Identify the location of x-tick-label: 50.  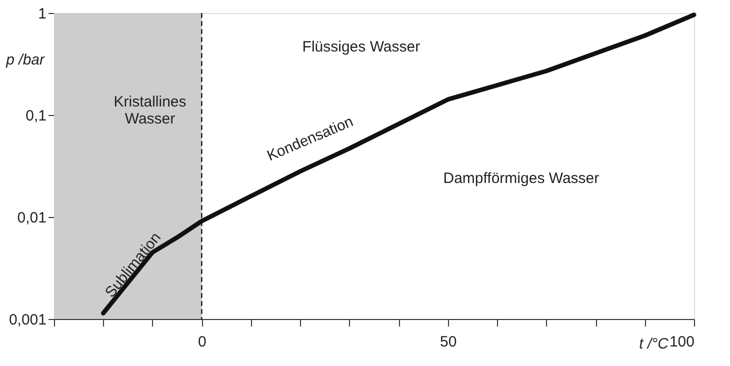
(448, 342).